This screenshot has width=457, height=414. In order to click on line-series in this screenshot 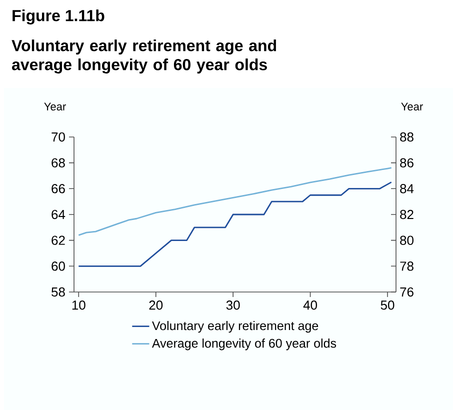, I will do `click(235, 224)`.